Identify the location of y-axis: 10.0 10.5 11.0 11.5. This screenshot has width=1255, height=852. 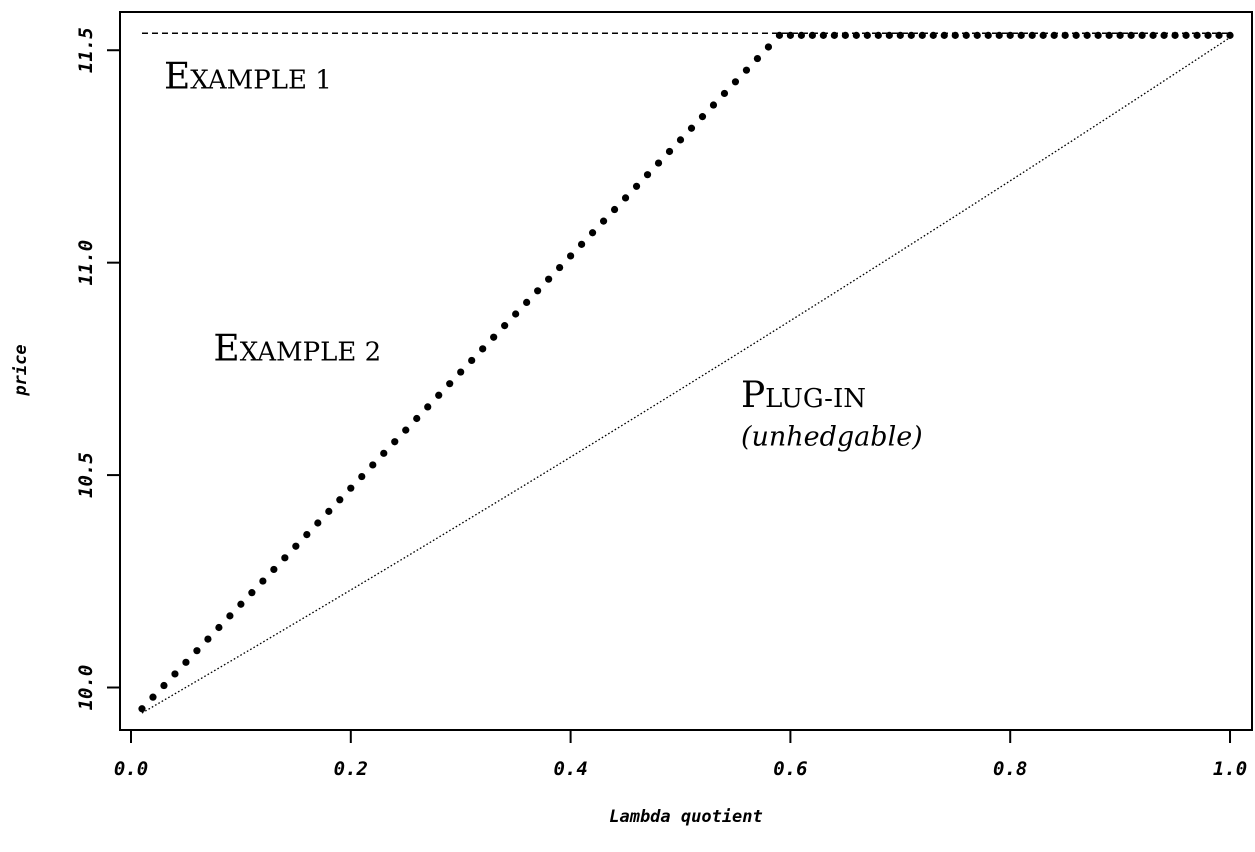
(97, 368).